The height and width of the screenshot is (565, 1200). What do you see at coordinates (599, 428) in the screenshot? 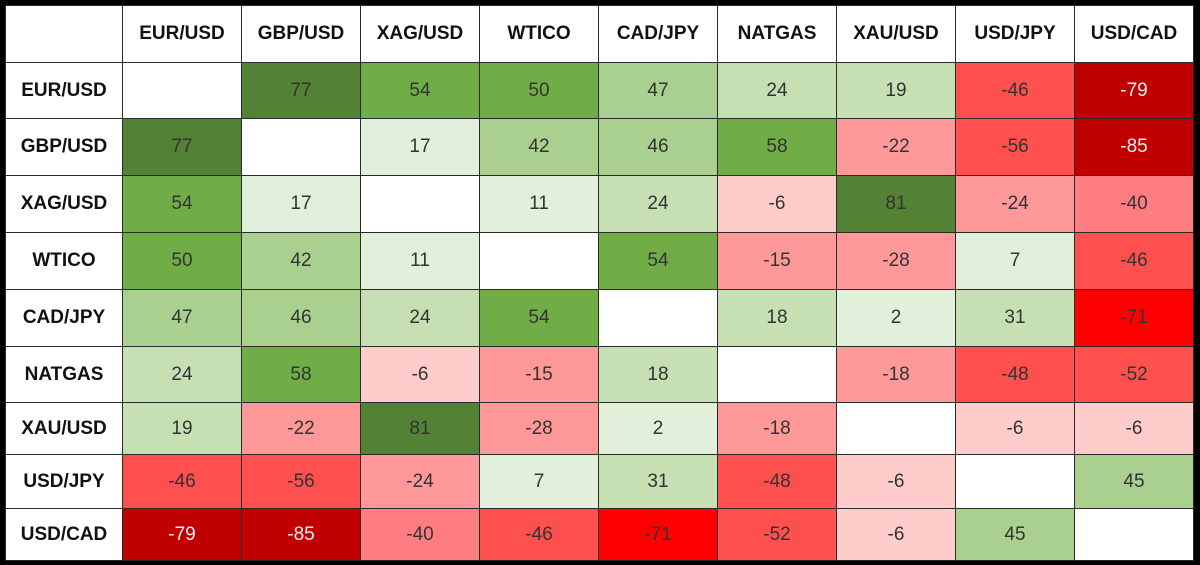
I see `matrix-row: XAU/USD 19 -22 81 -28 2 -18 -6 -6` at bounding box center [599, 428].